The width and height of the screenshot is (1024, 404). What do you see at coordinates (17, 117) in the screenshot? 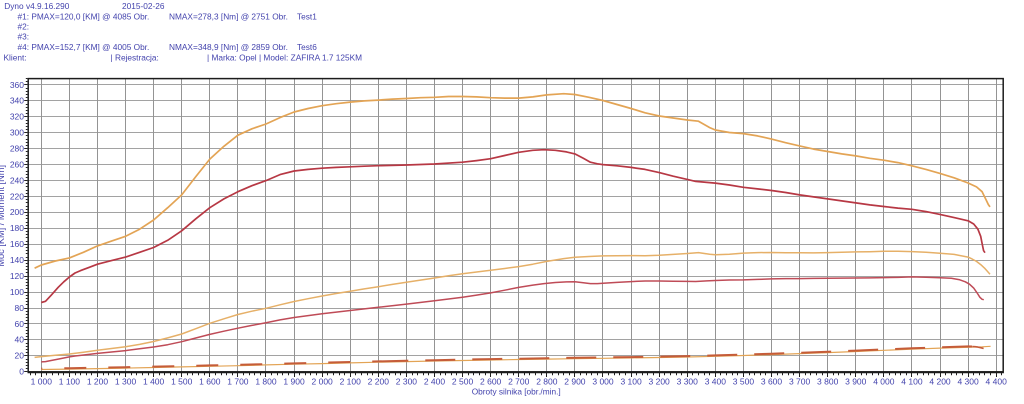
I see `svg-text: 320` at bounding box center [17, 117].